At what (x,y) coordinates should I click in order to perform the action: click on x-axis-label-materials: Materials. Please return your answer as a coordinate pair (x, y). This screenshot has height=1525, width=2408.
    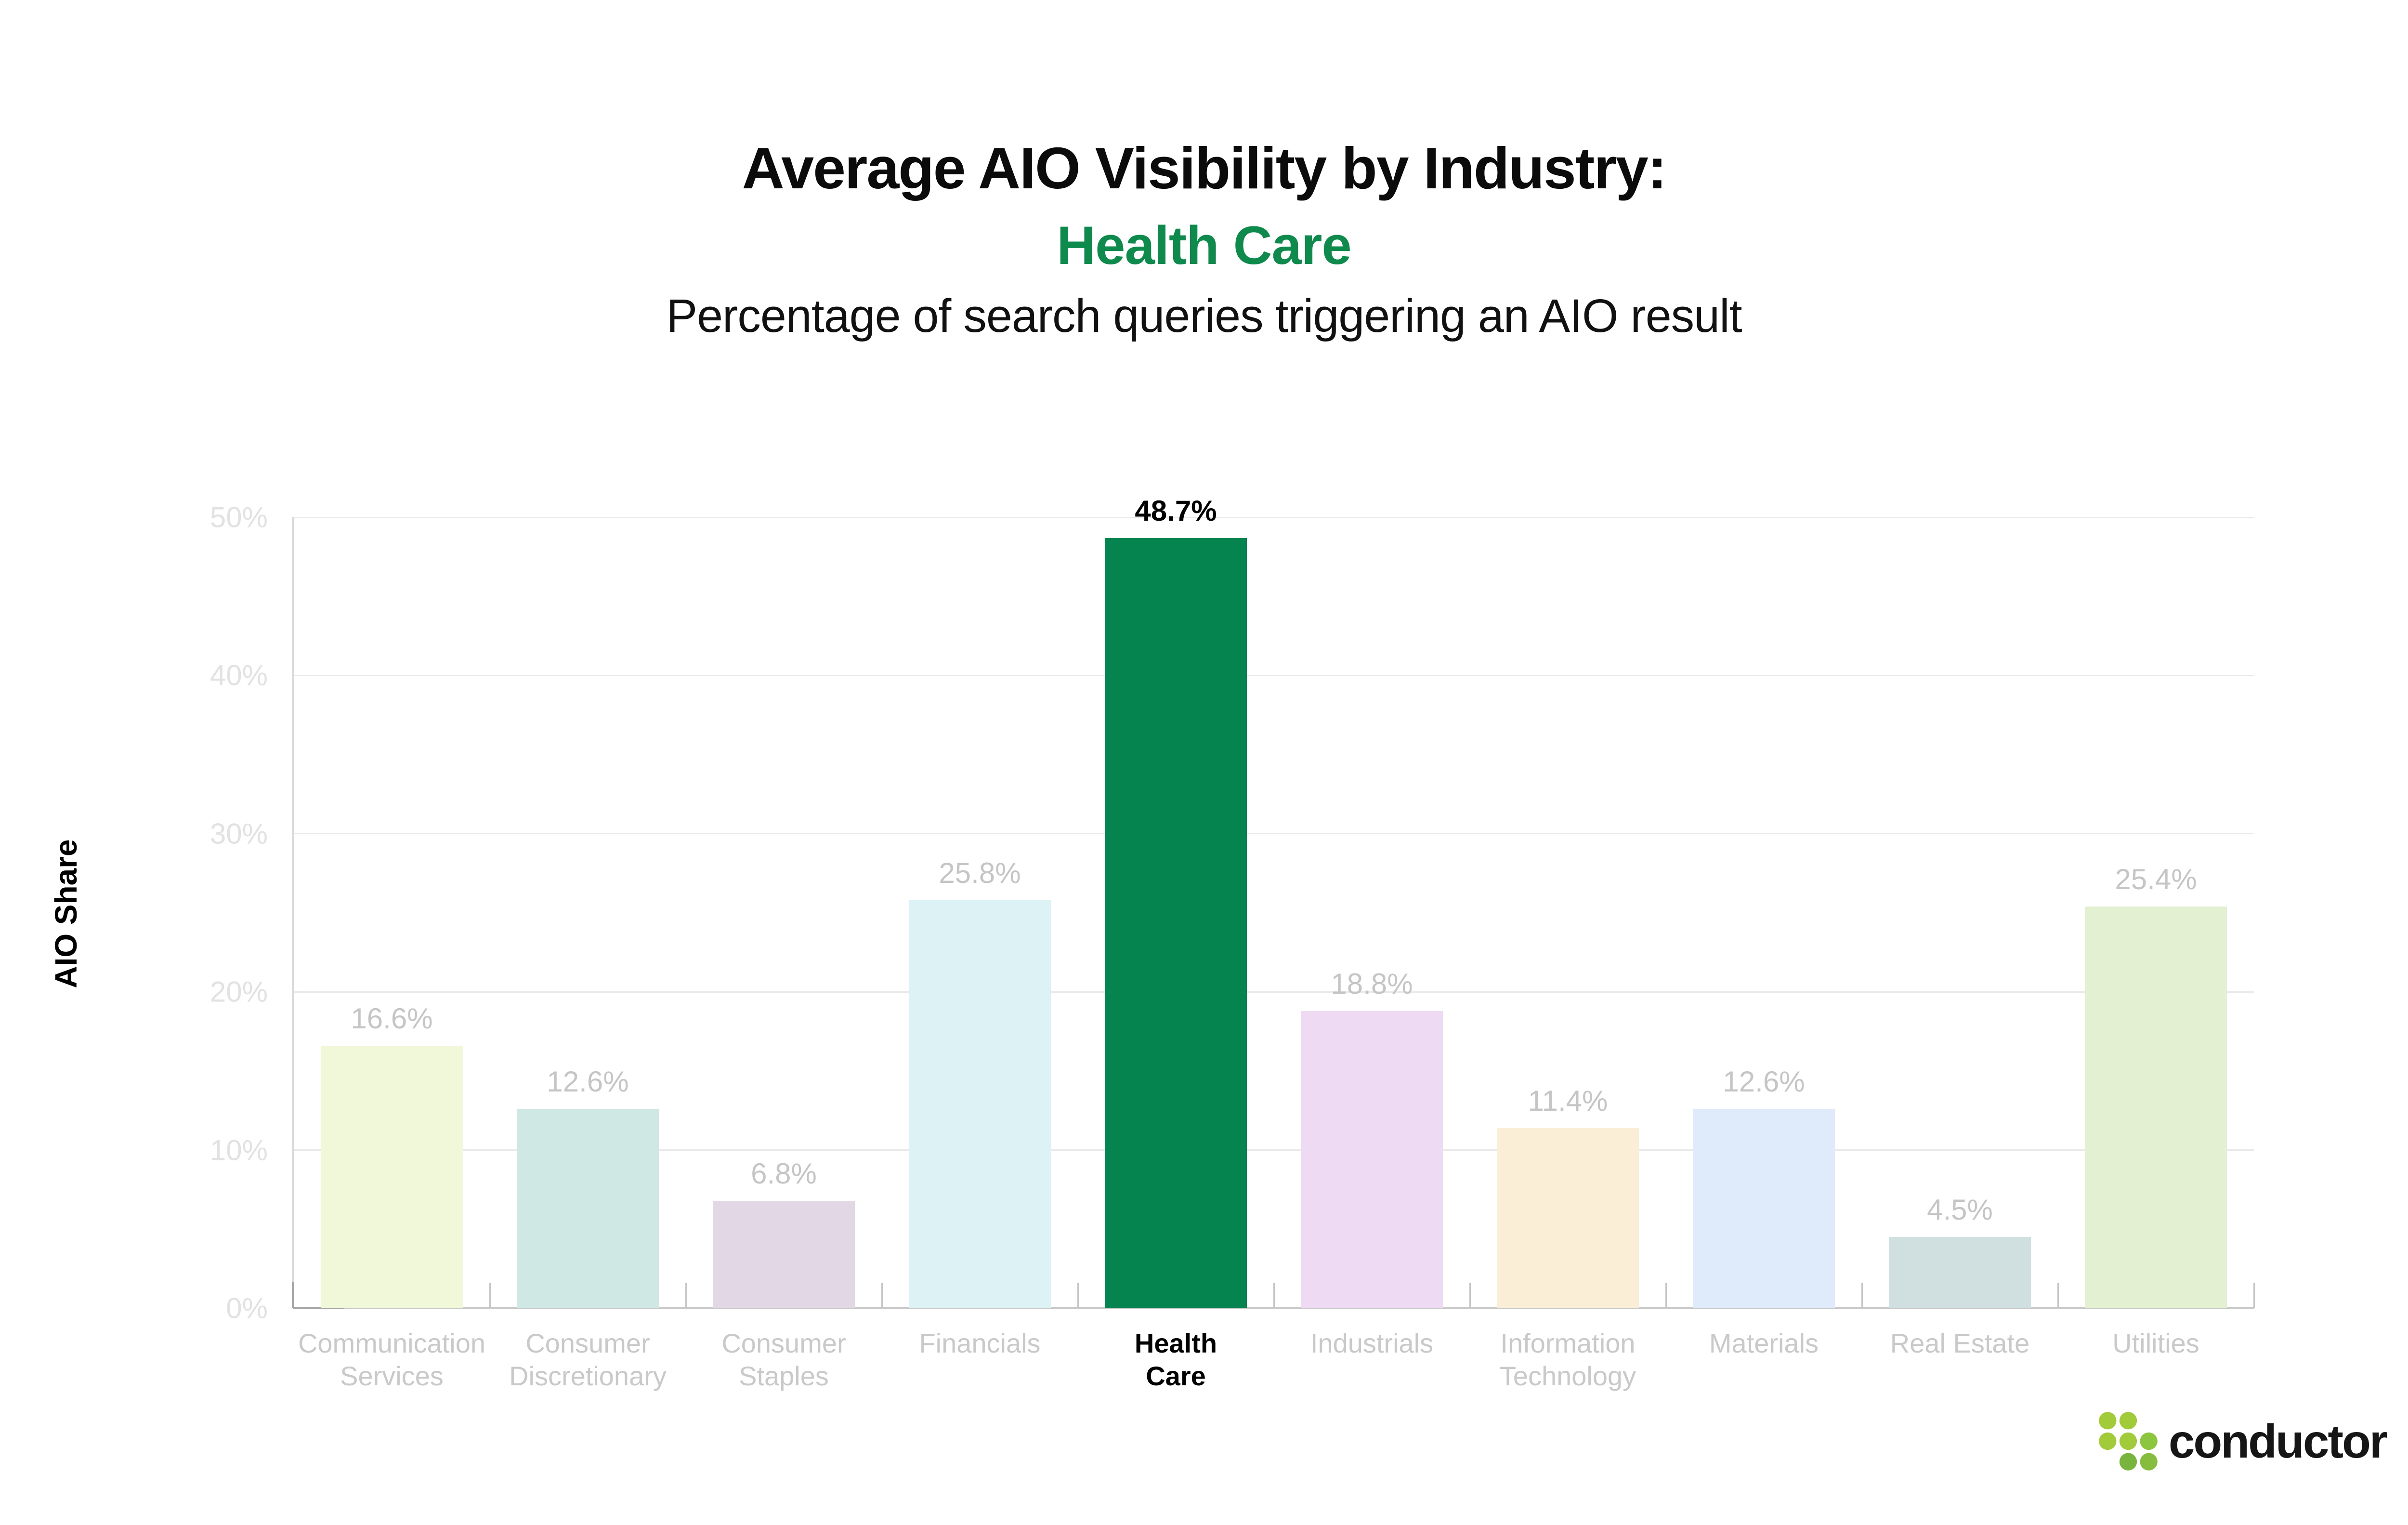
    Looking at the image, I should click on (1764, 1344).